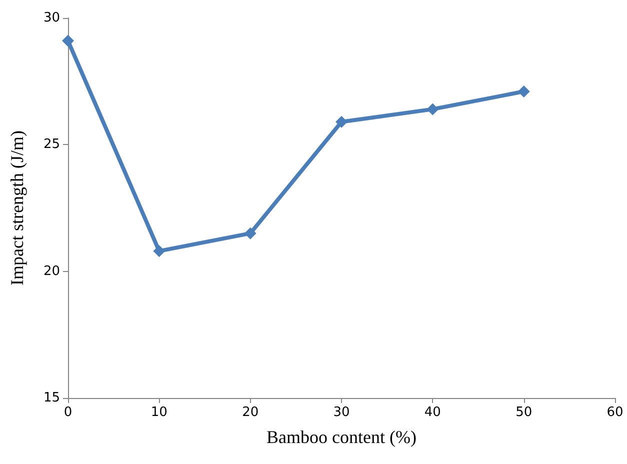 This screenshot has height=464, width=627. Describe the element at coordinates (432, 412) in the screenshot. I see `x-tick-label: 40` at that location.